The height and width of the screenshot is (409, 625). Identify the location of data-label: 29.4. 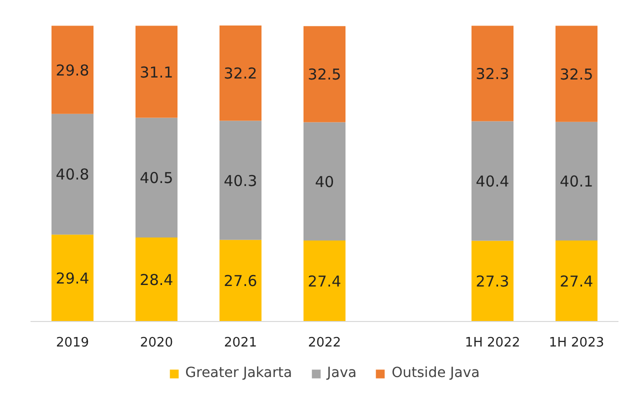
(73, 279).